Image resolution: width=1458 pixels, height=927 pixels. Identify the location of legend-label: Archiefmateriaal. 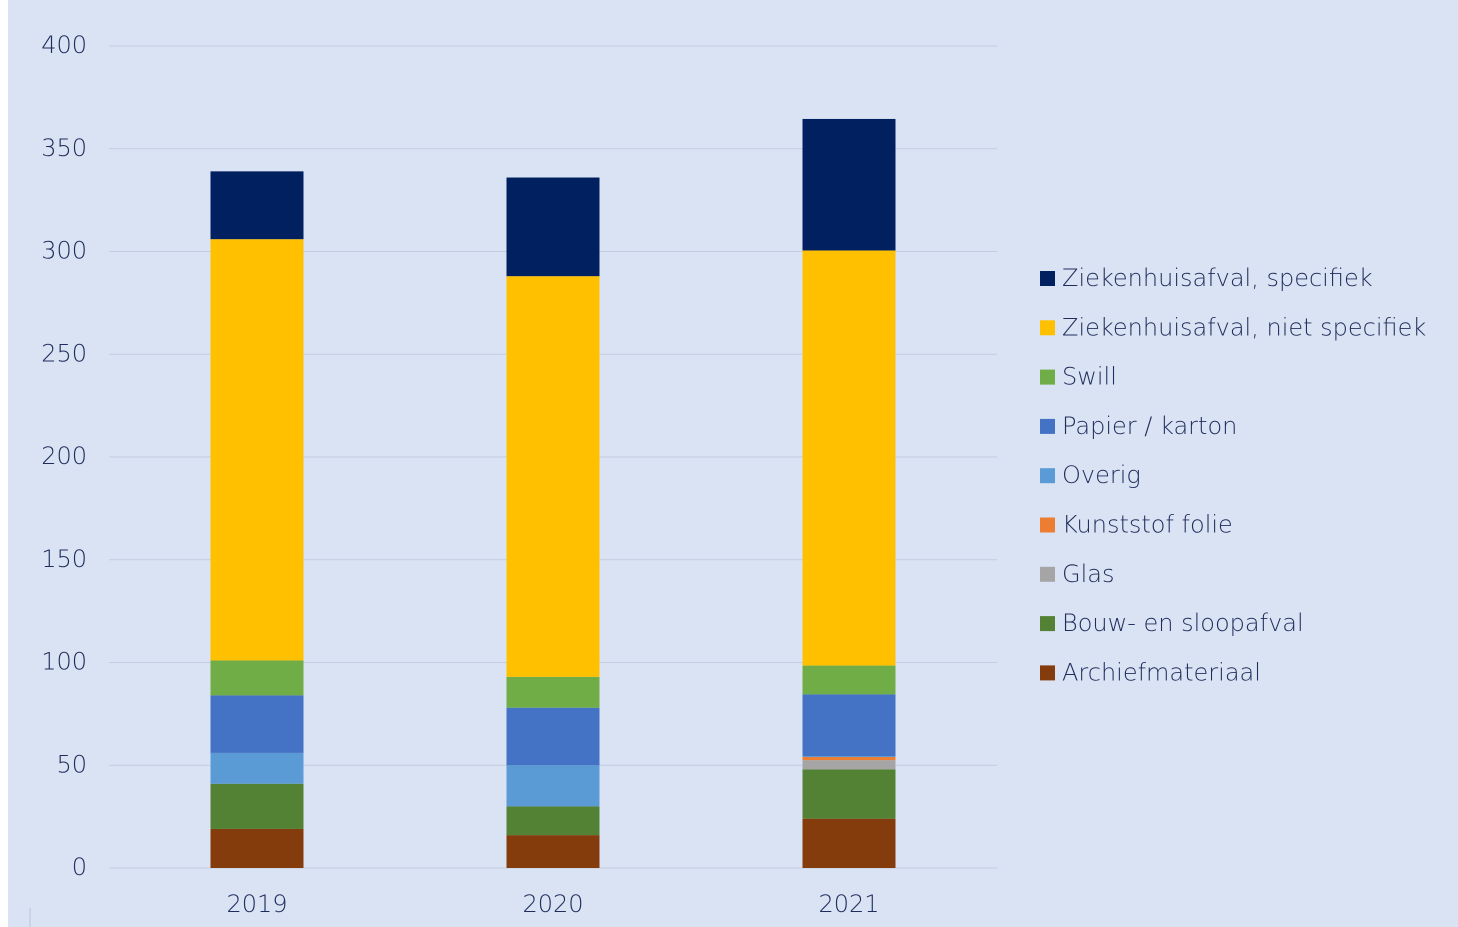
(1161, 672).